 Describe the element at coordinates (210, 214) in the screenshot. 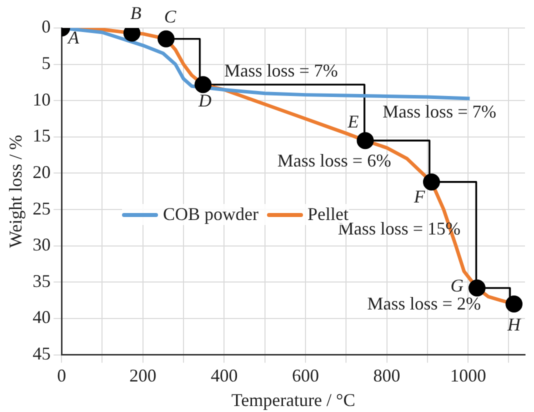

I see `legend-label: COB powder` at that location.